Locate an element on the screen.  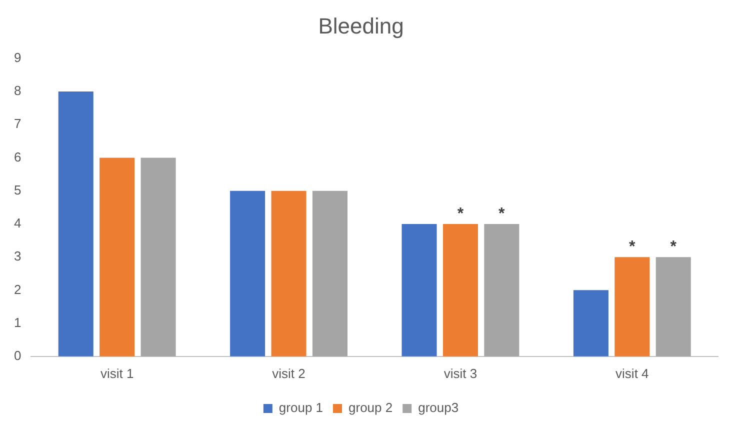
legend-label: group 1 is located at coordinates (301, 408).